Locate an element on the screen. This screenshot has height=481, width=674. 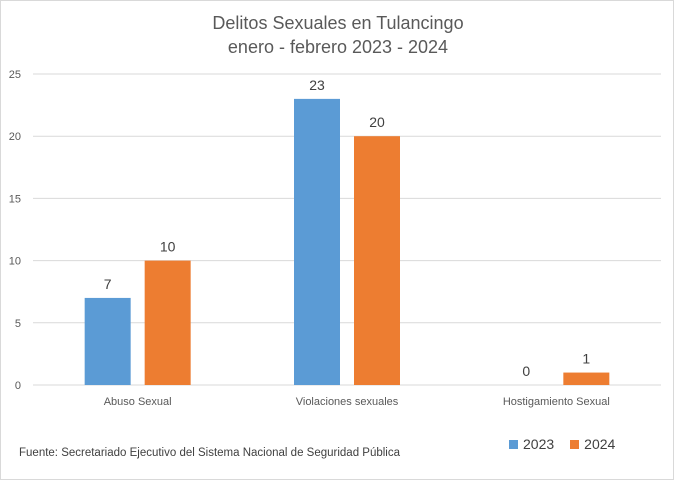
data-label: 7 is located at coordinates (108, 284).